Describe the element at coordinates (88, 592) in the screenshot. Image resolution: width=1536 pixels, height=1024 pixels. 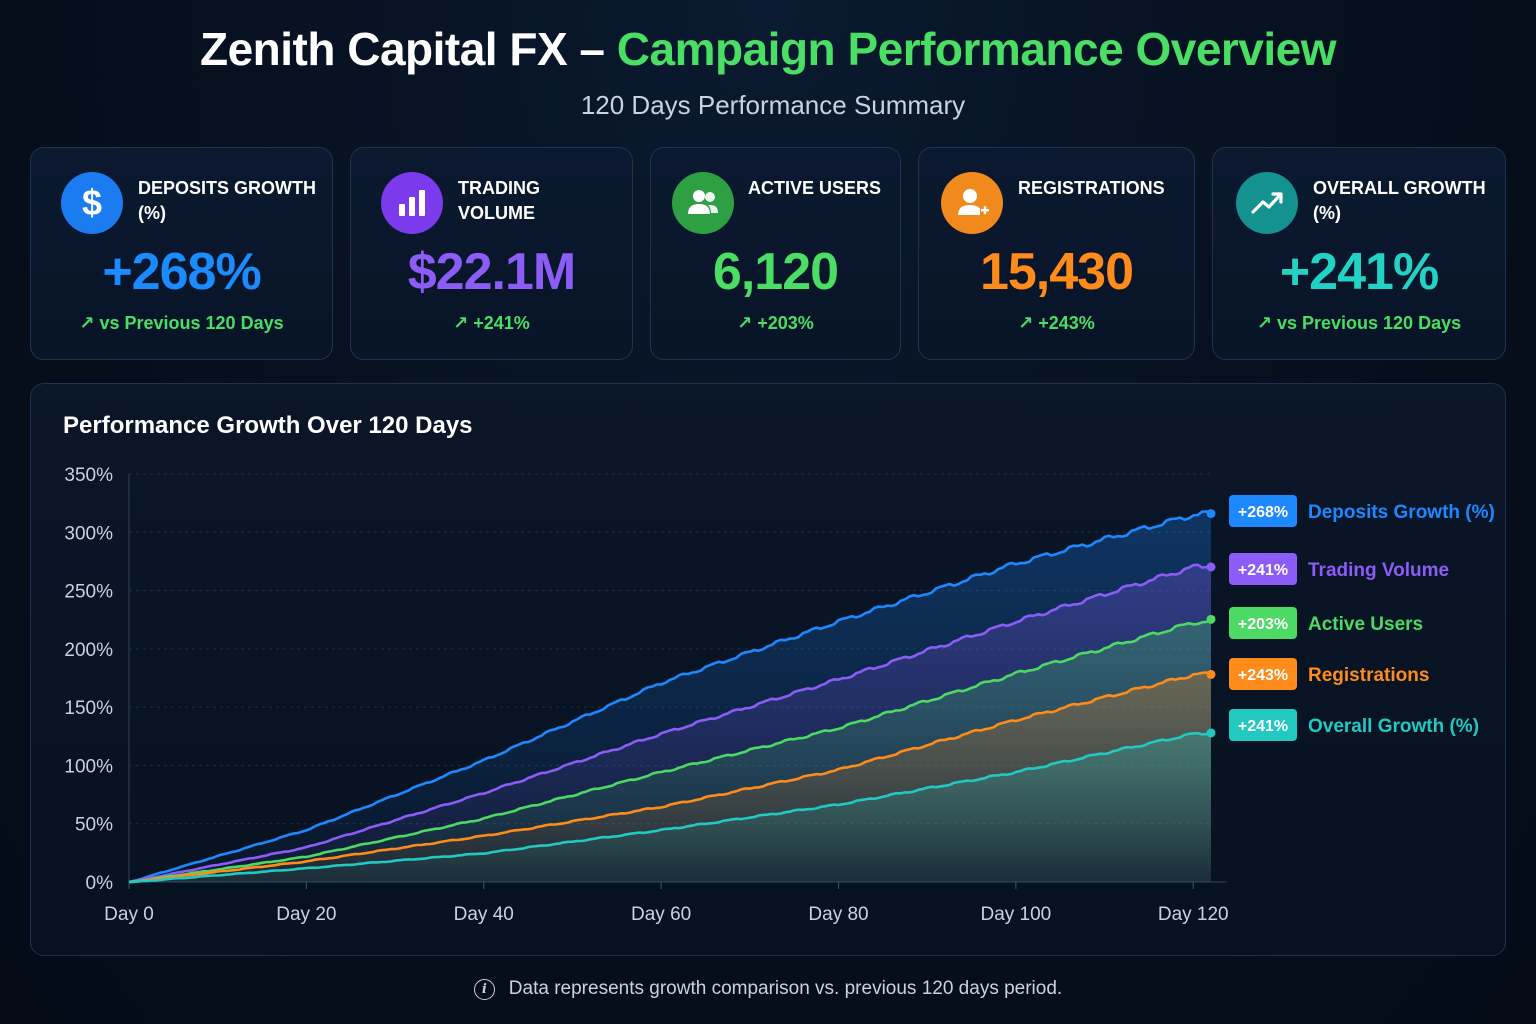
I see `y-tick-label: 250%` at that location.